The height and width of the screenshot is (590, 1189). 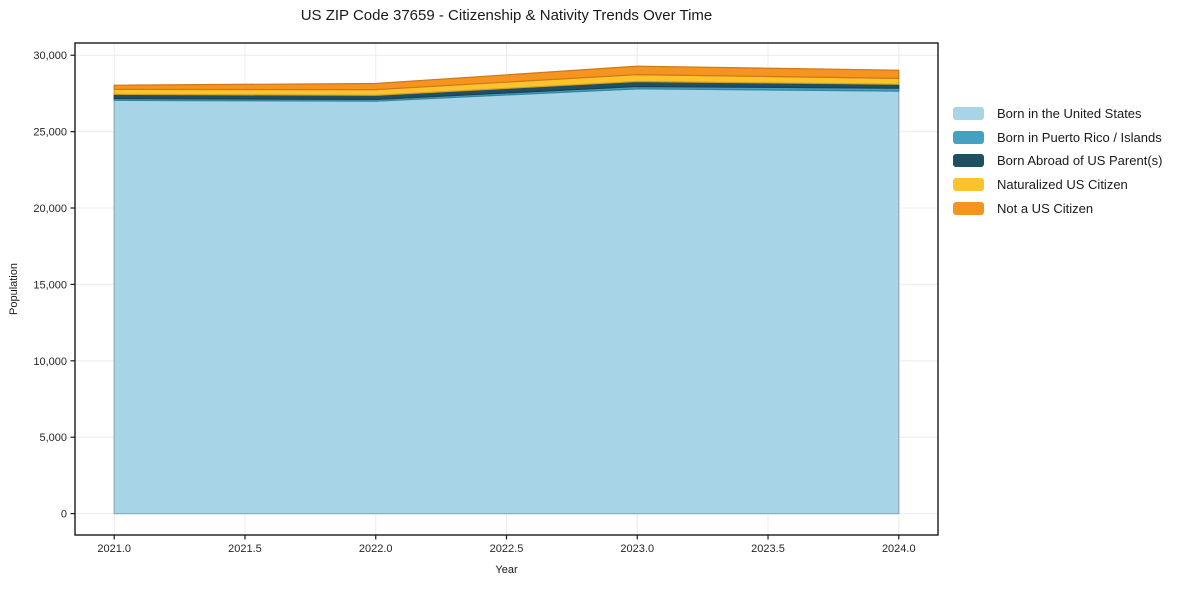 I want to click on legend-label: Not a US Citizen, so click(x=1045, y=208).